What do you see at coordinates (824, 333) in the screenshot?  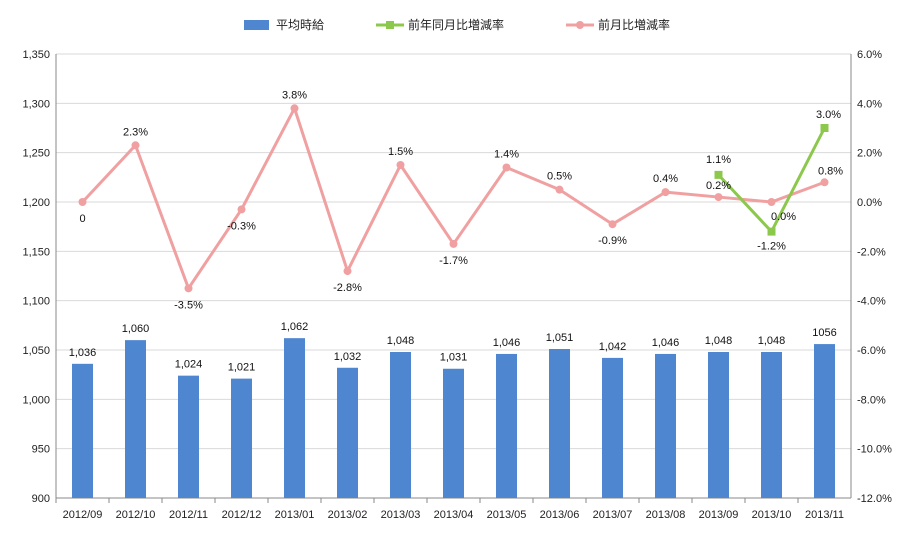 I see `bar-value-label: 1056` at bounding box center [824, 333].